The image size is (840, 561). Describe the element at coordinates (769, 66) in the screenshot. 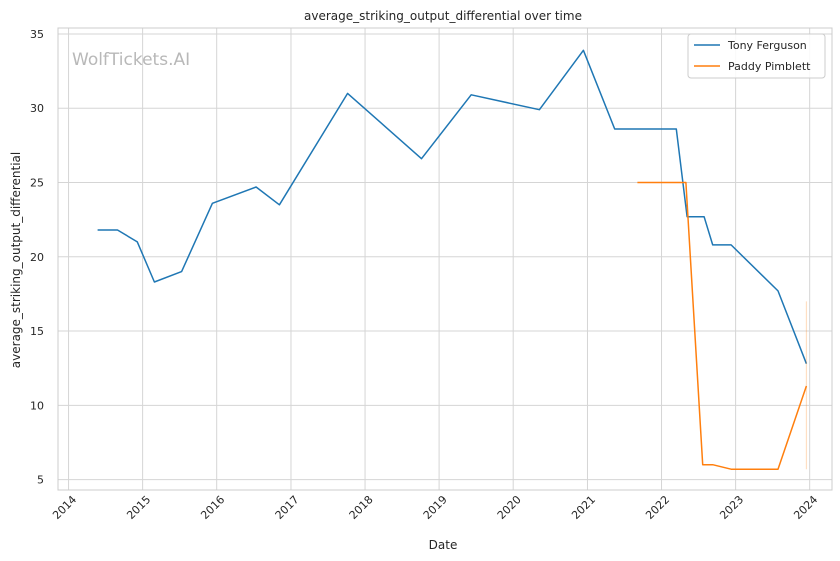

I see `legend-label-paddy-pimblett: Paddy Pimblett` at that location.